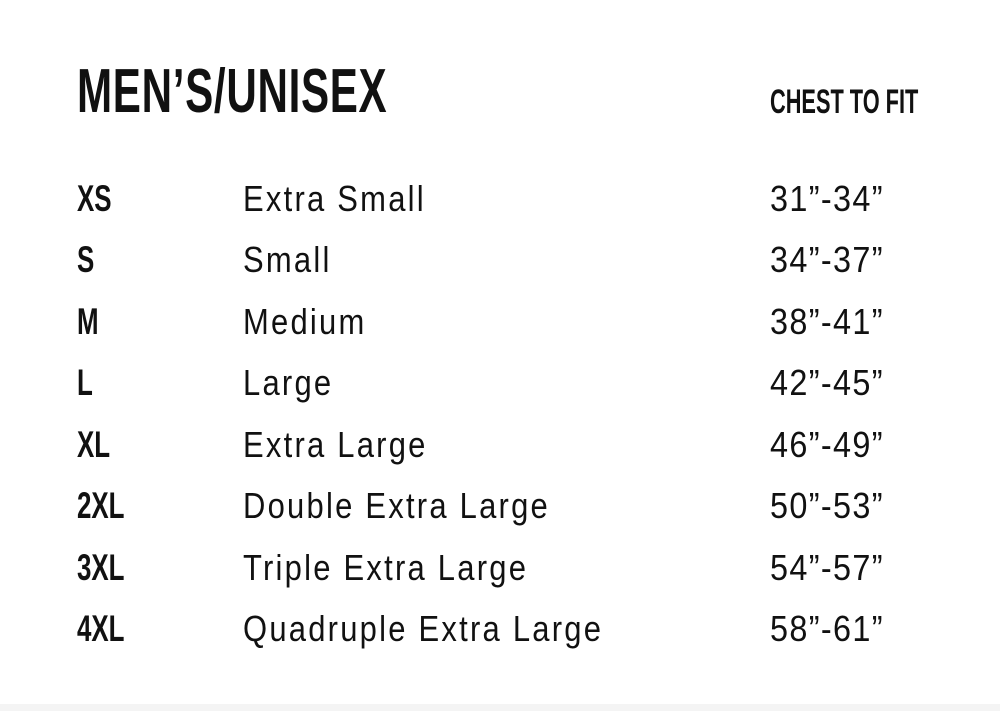 The height and width of the screenshot is (711, 1000). What do you see at coordinates (500, 264) in the screenshot?
I see `table-row: S Small 34”-37”` at bounding box center [500, 264].